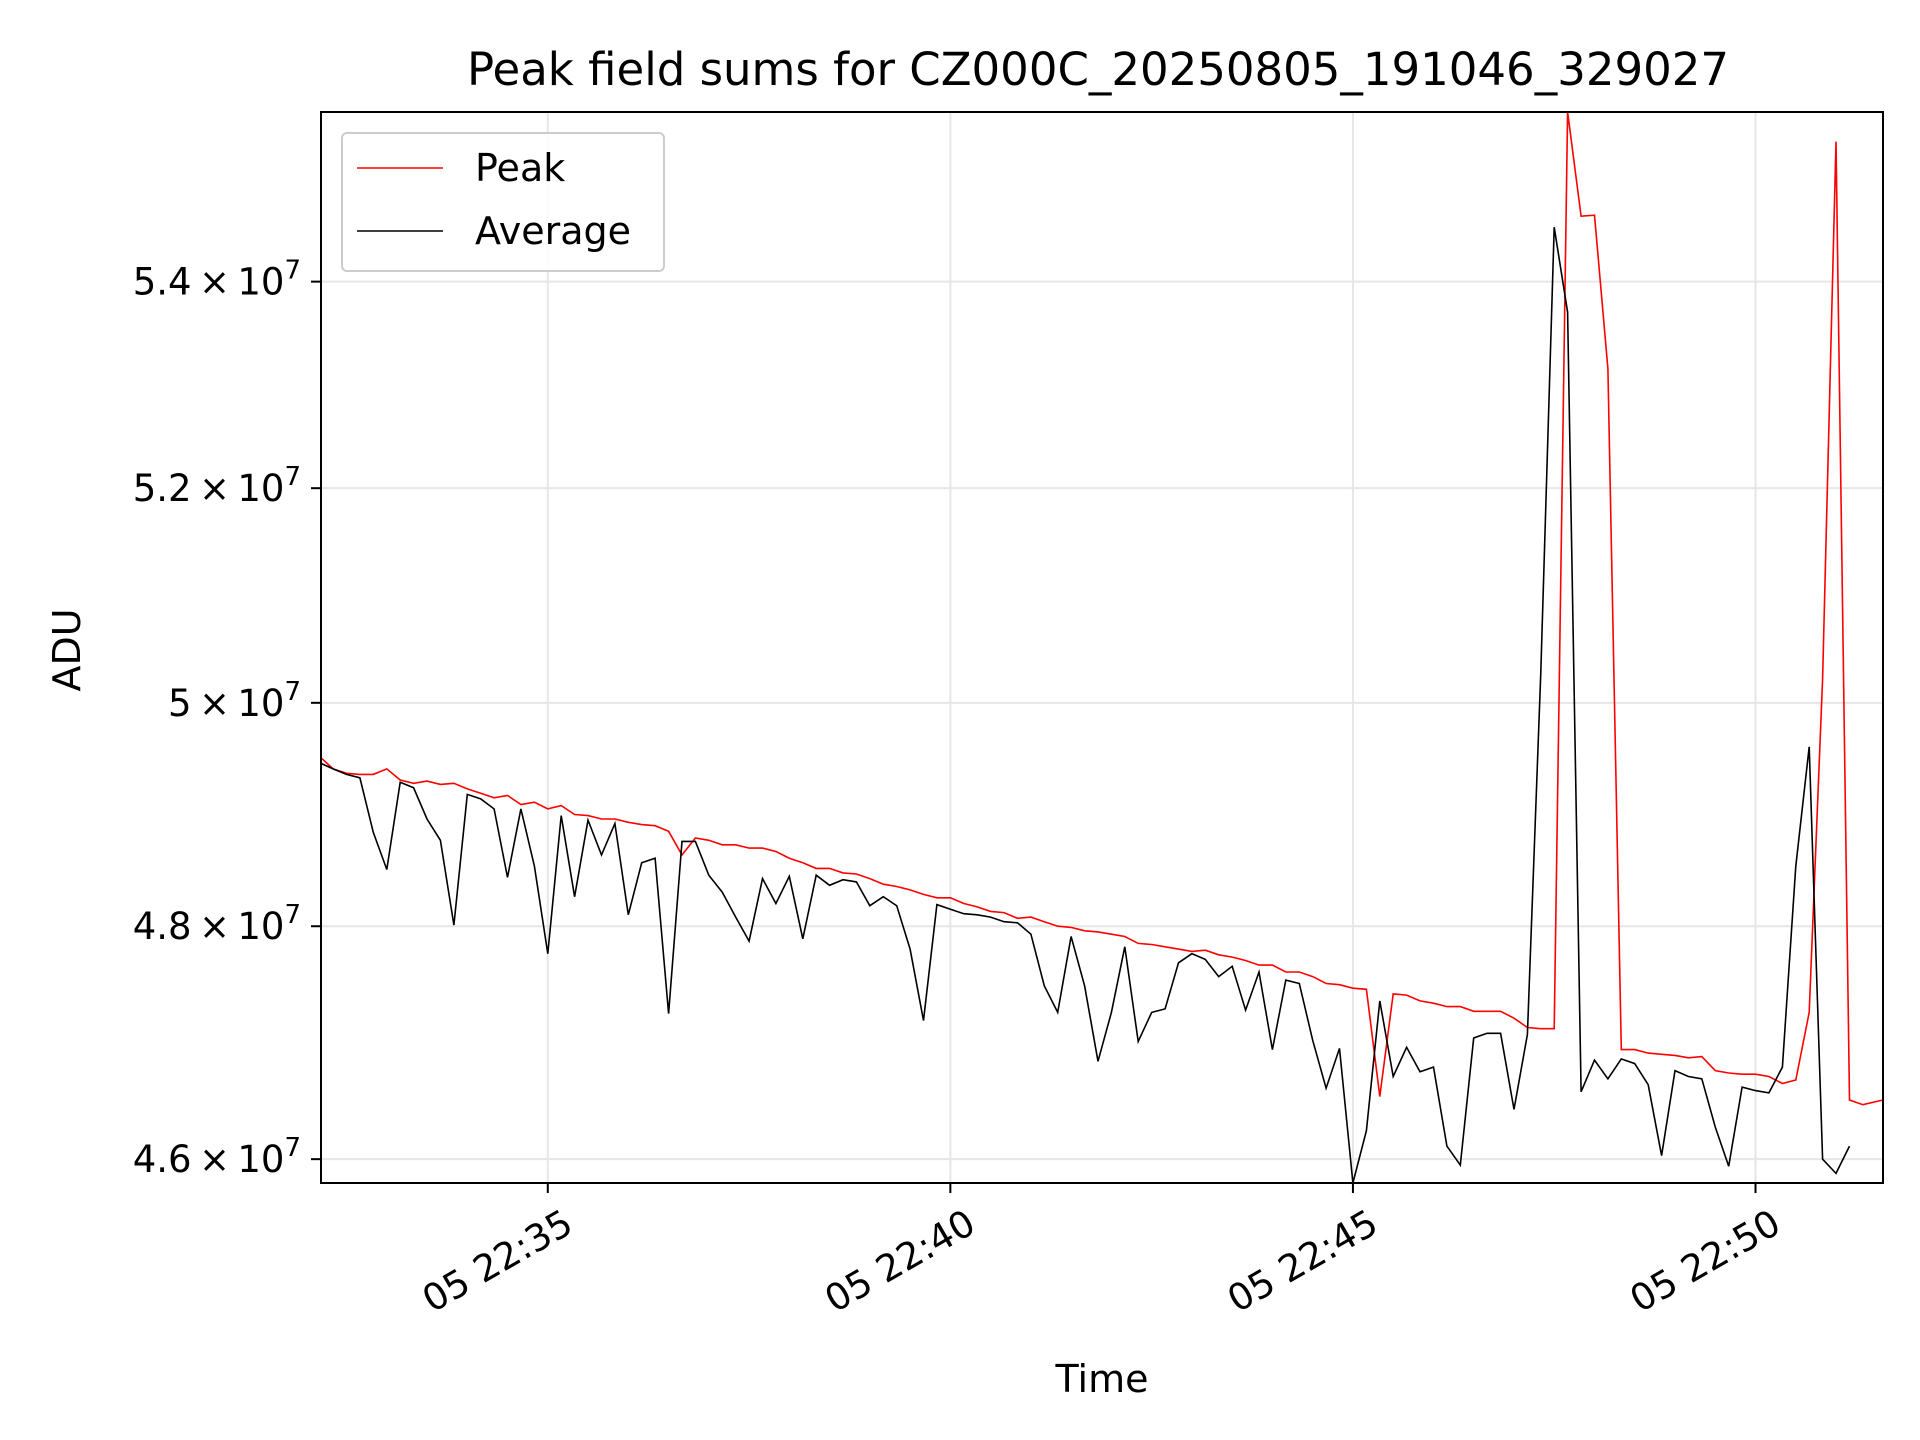  I want to click on y-tick-label: 4.6 × 10⁷, so click(217, 1157).